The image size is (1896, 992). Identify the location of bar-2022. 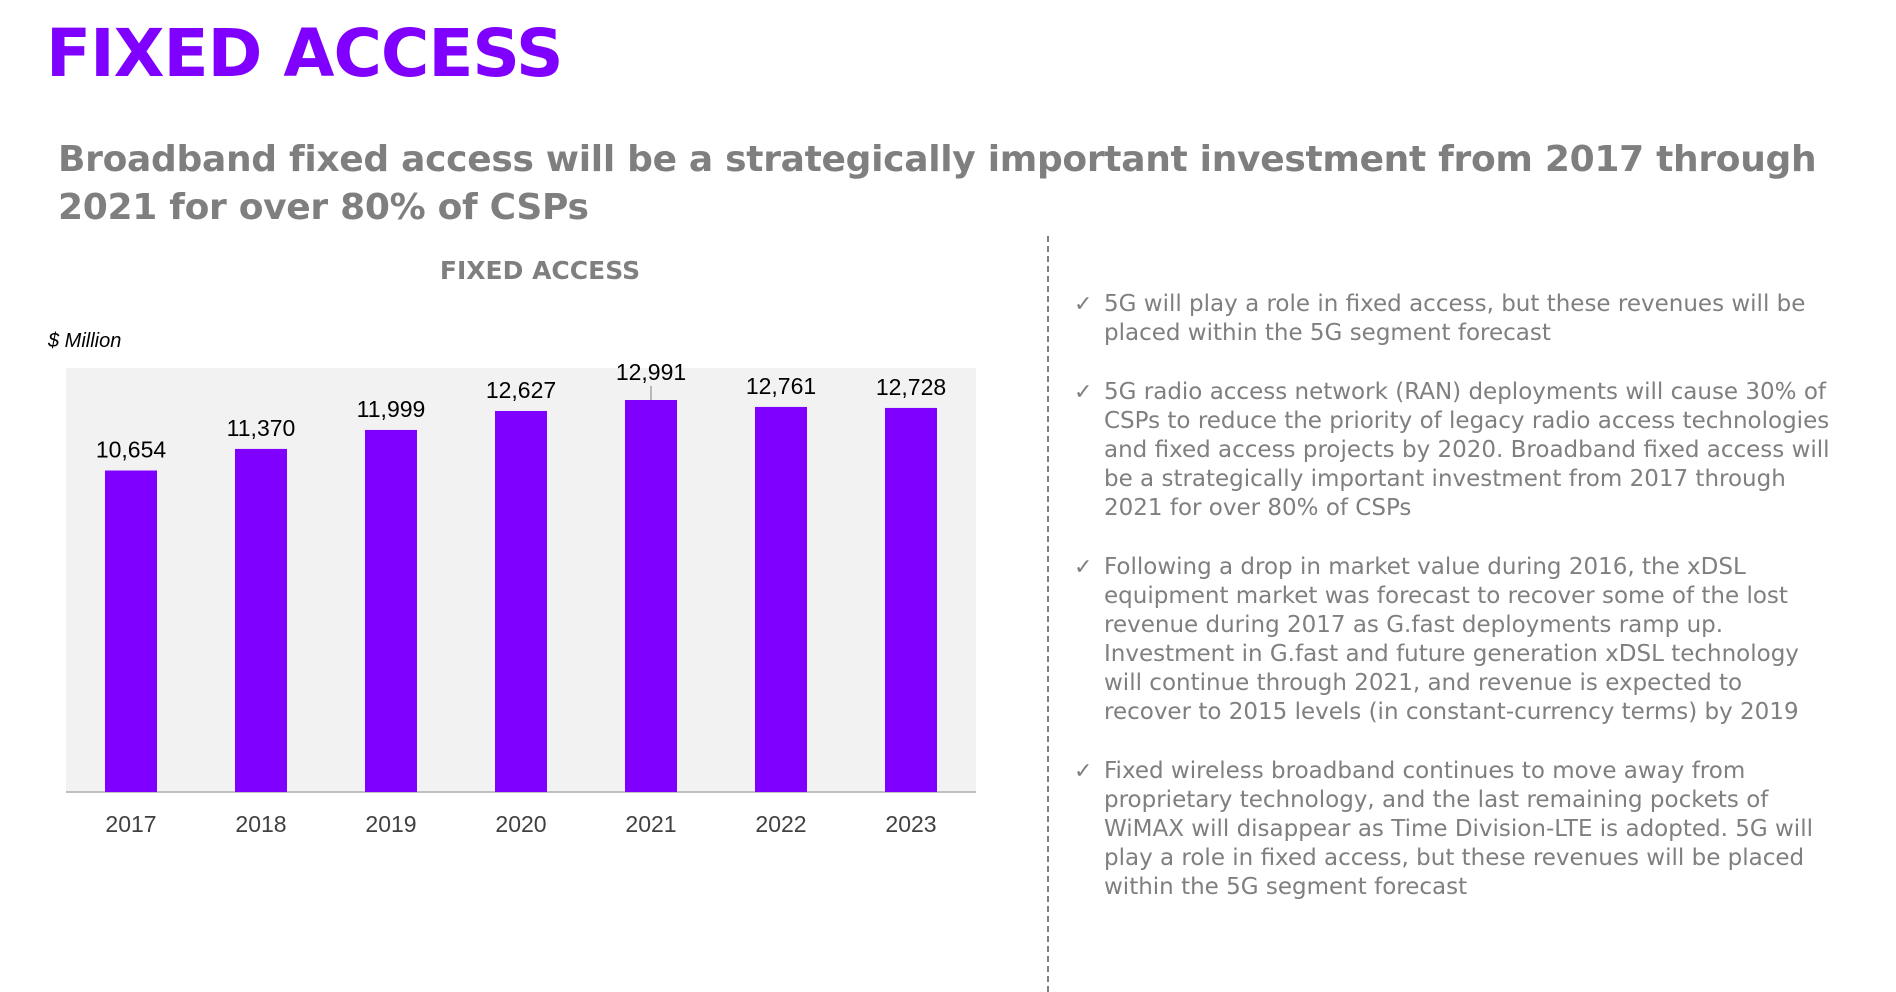
(781, 599).